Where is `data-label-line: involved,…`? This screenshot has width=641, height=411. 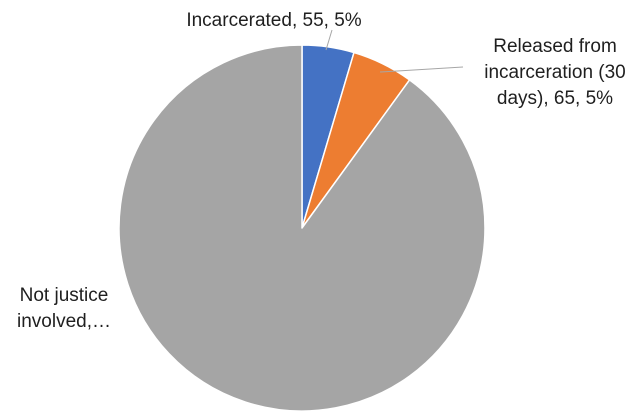 data-label-line: involved,… is located at coordinates (64, 321).